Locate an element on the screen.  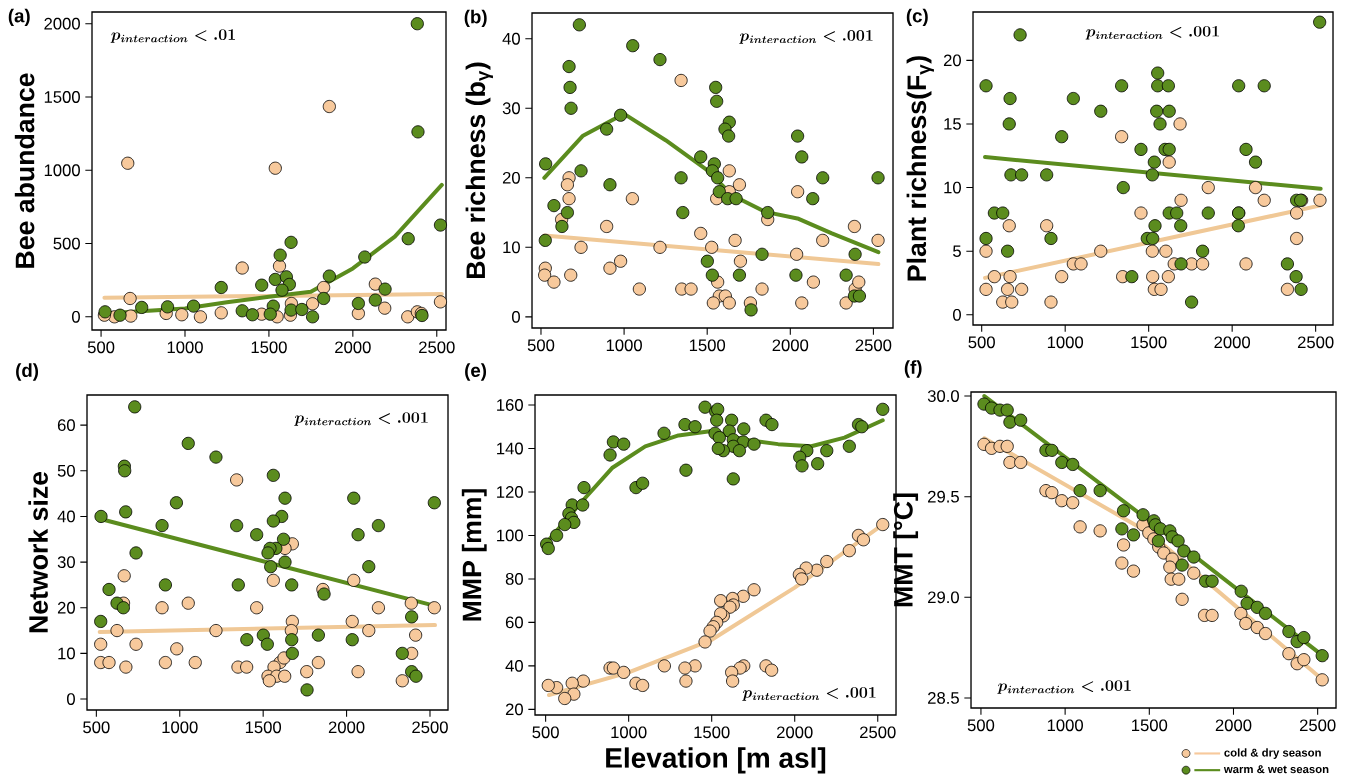
y-tick-label: 500 is located at coordinates (66, 243).